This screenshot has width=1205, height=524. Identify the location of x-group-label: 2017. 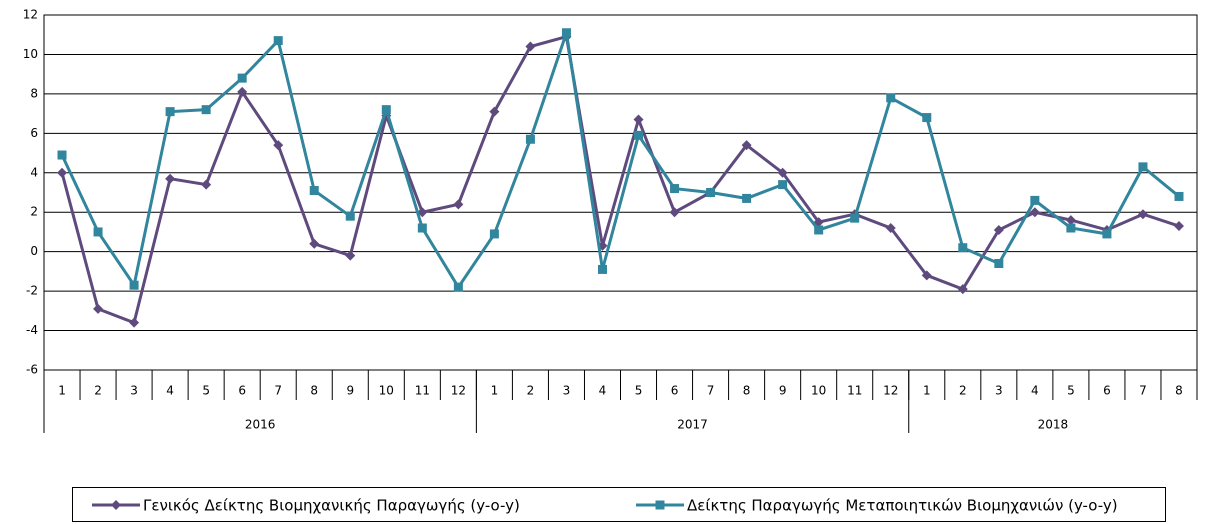
(692, 425).